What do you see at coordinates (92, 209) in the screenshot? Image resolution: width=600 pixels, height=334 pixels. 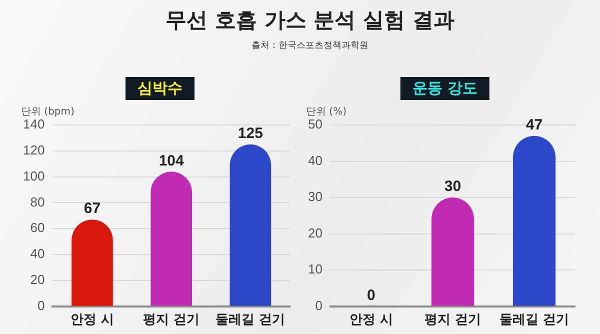 I see `data-label: 67` at bounding box center [92, 209].